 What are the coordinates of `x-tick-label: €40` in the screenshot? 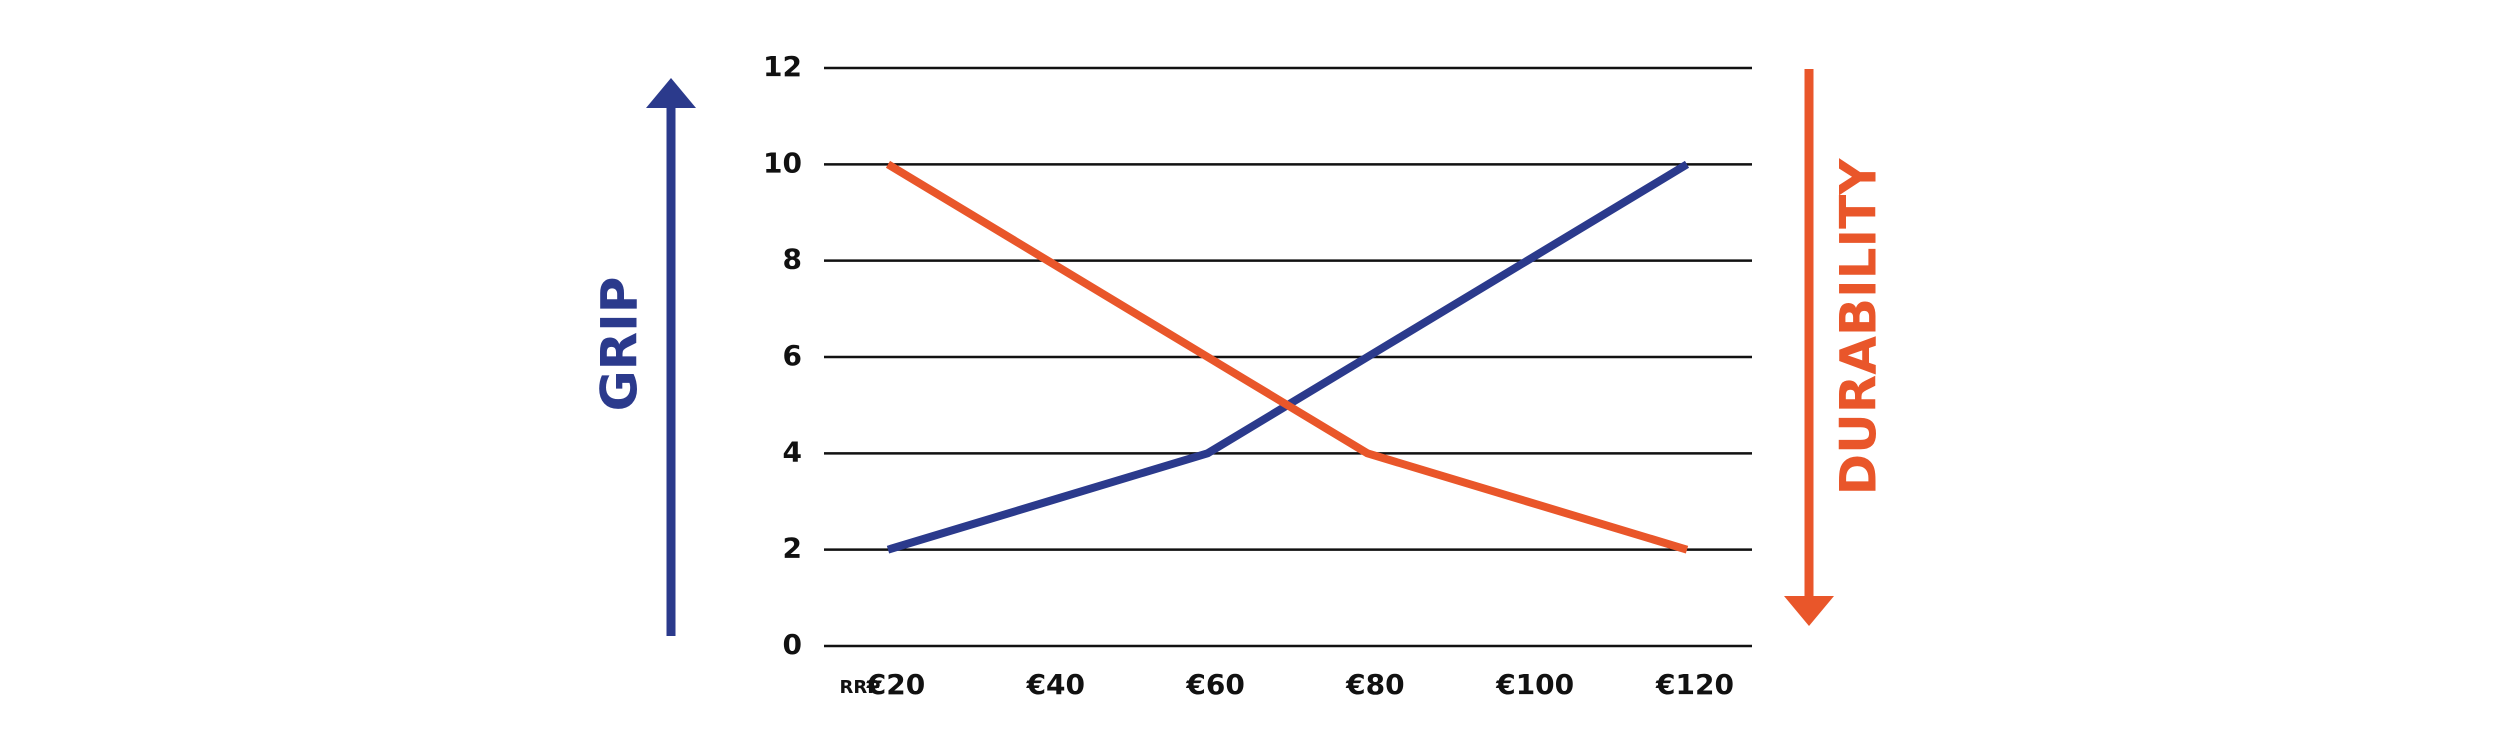 It's located at (1055, 684).